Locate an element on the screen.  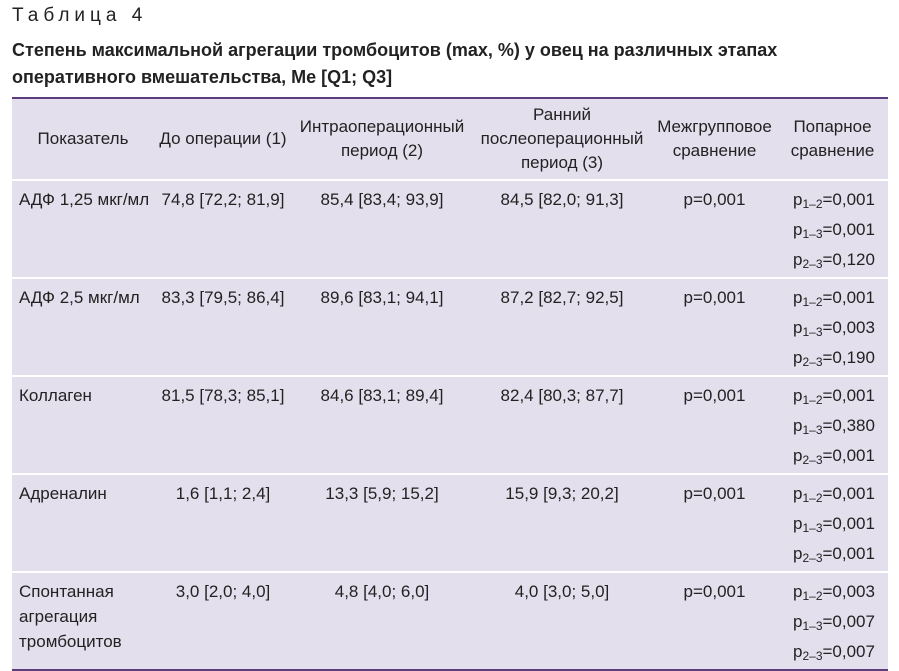
pairwise-cell: p1–2=0,001 p1–3=0,003 p2–3=0,190 is located at coordinates (832, 327).